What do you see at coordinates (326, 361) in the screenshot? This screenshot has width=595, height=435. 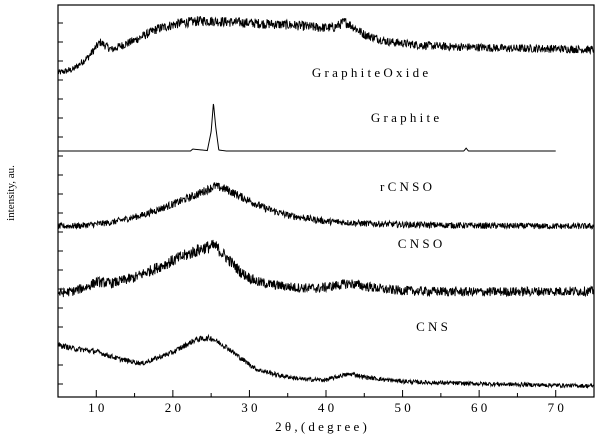 I see `trace-cns` at bounding box center [326, 361].